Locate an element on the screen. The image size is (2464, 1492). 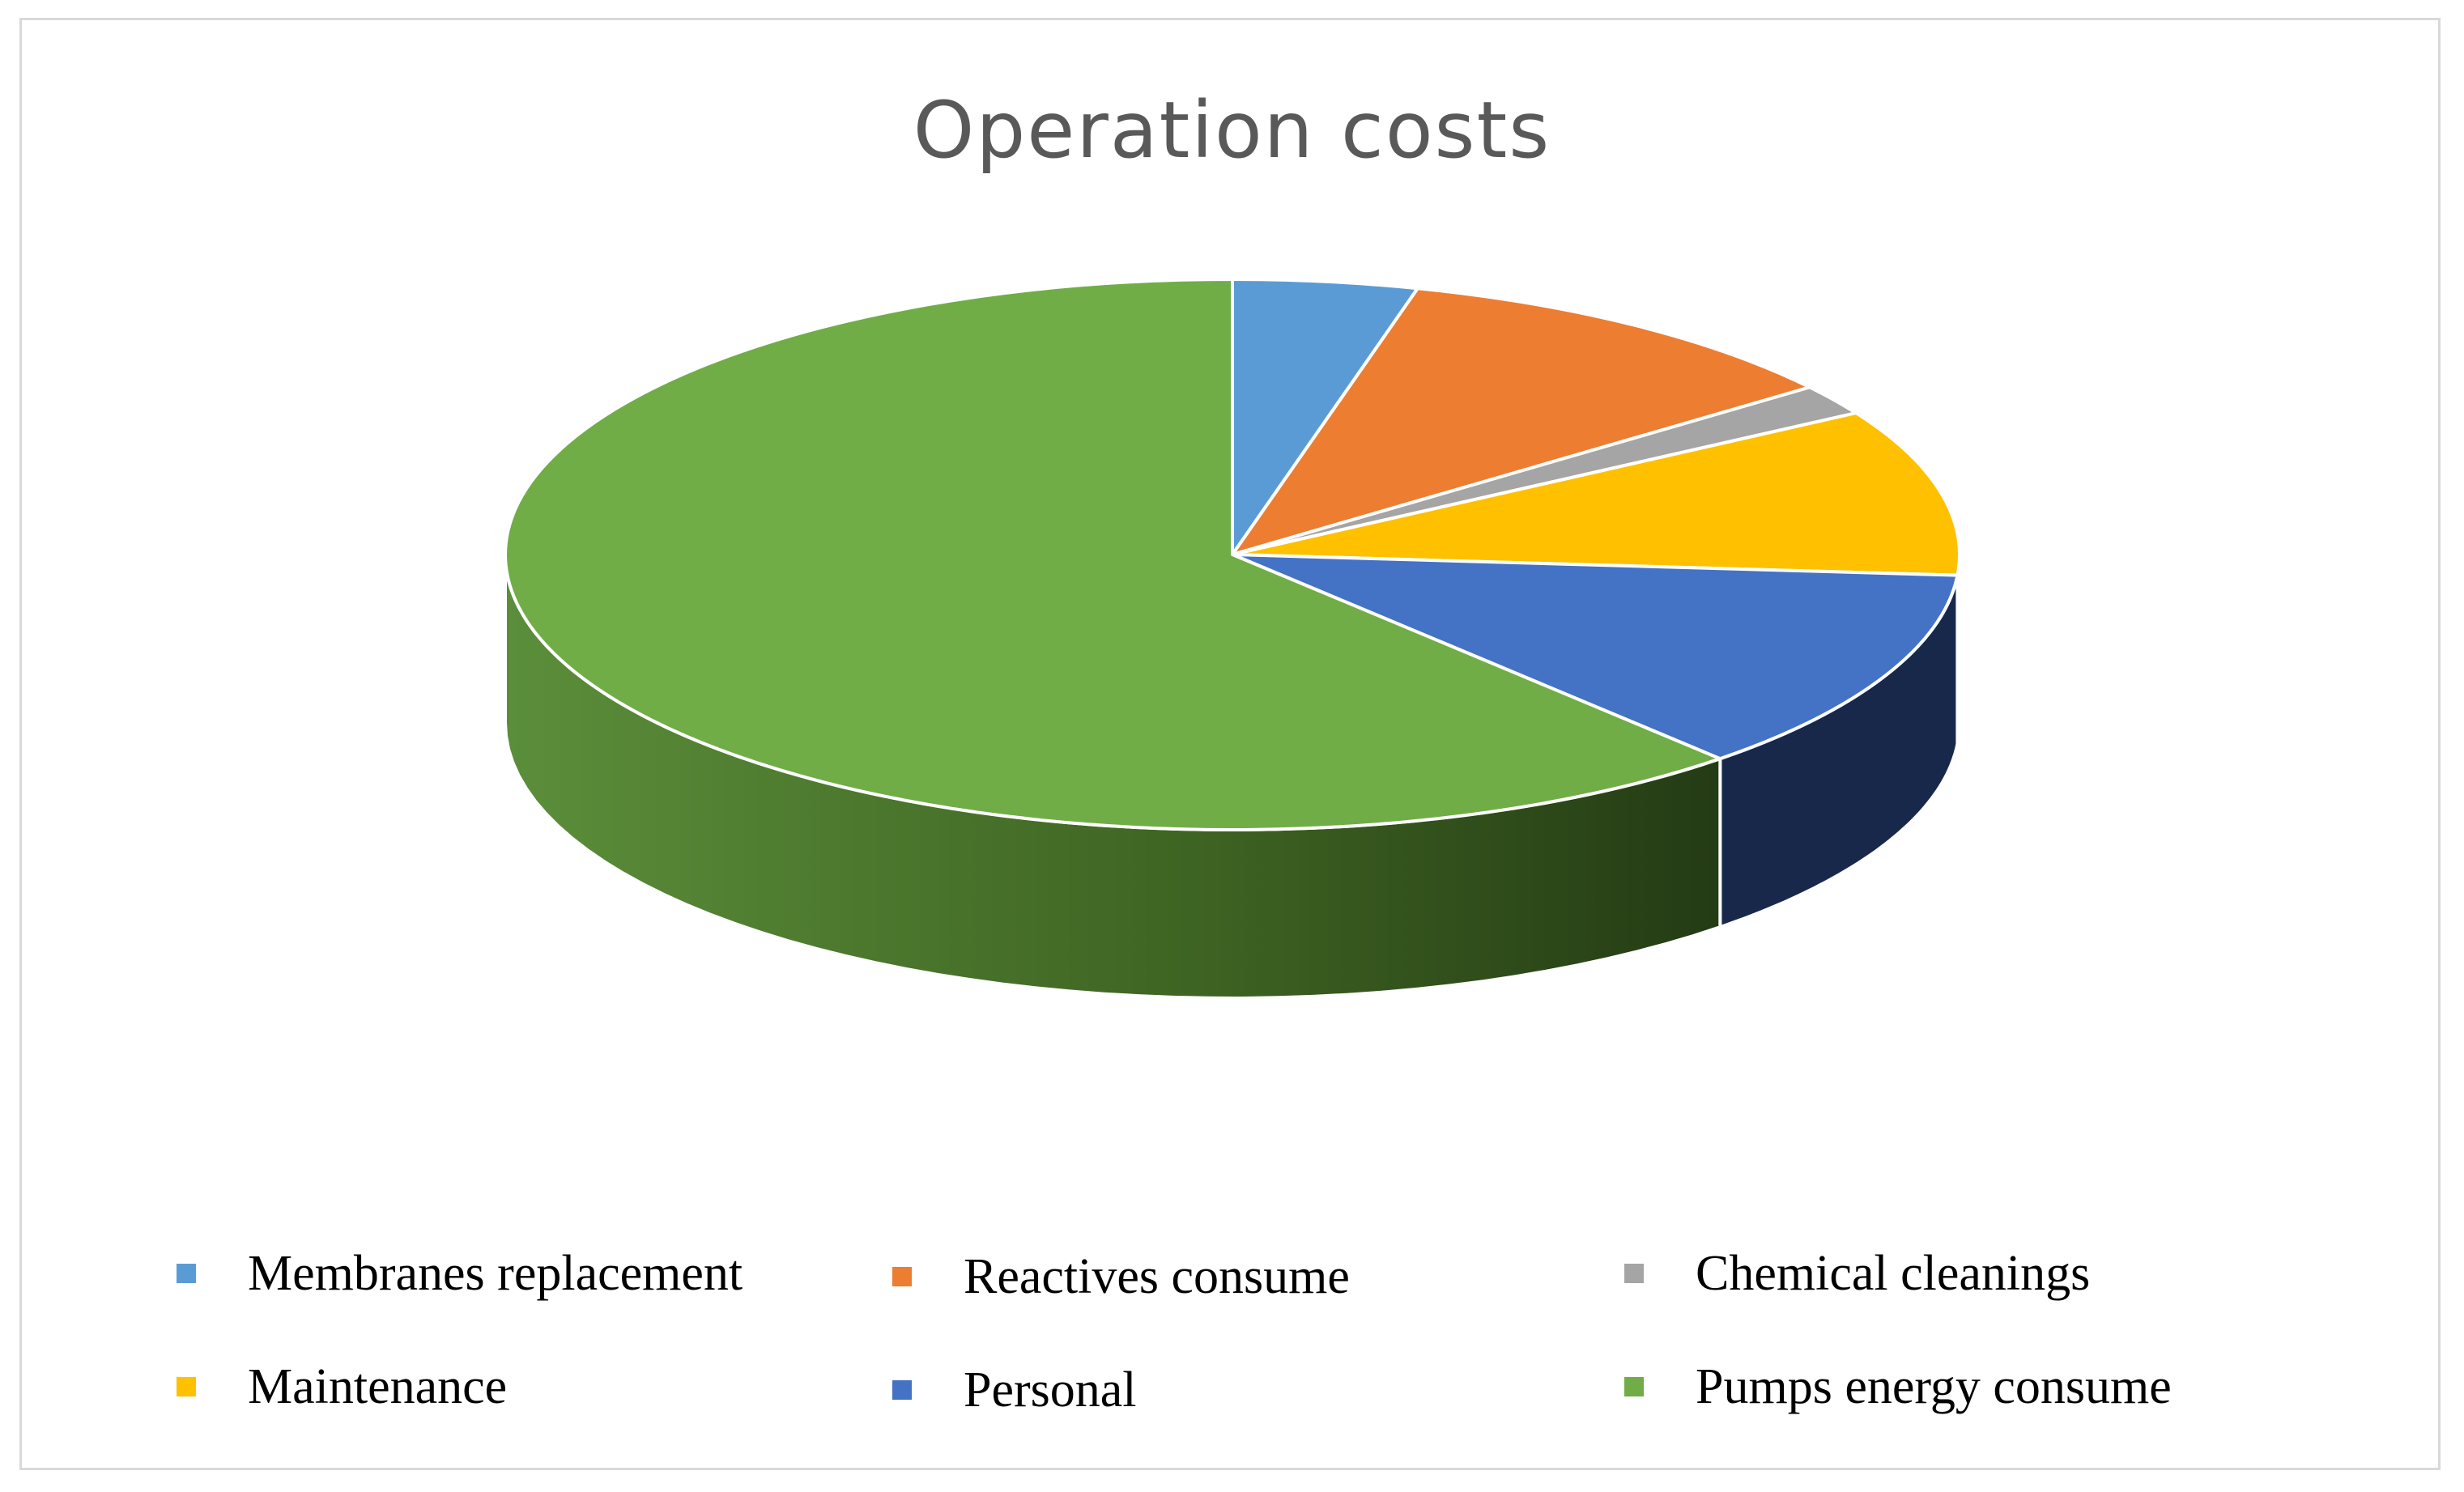
legend-item-maintenance: Maintenance is located at coordinates (342, 1386).